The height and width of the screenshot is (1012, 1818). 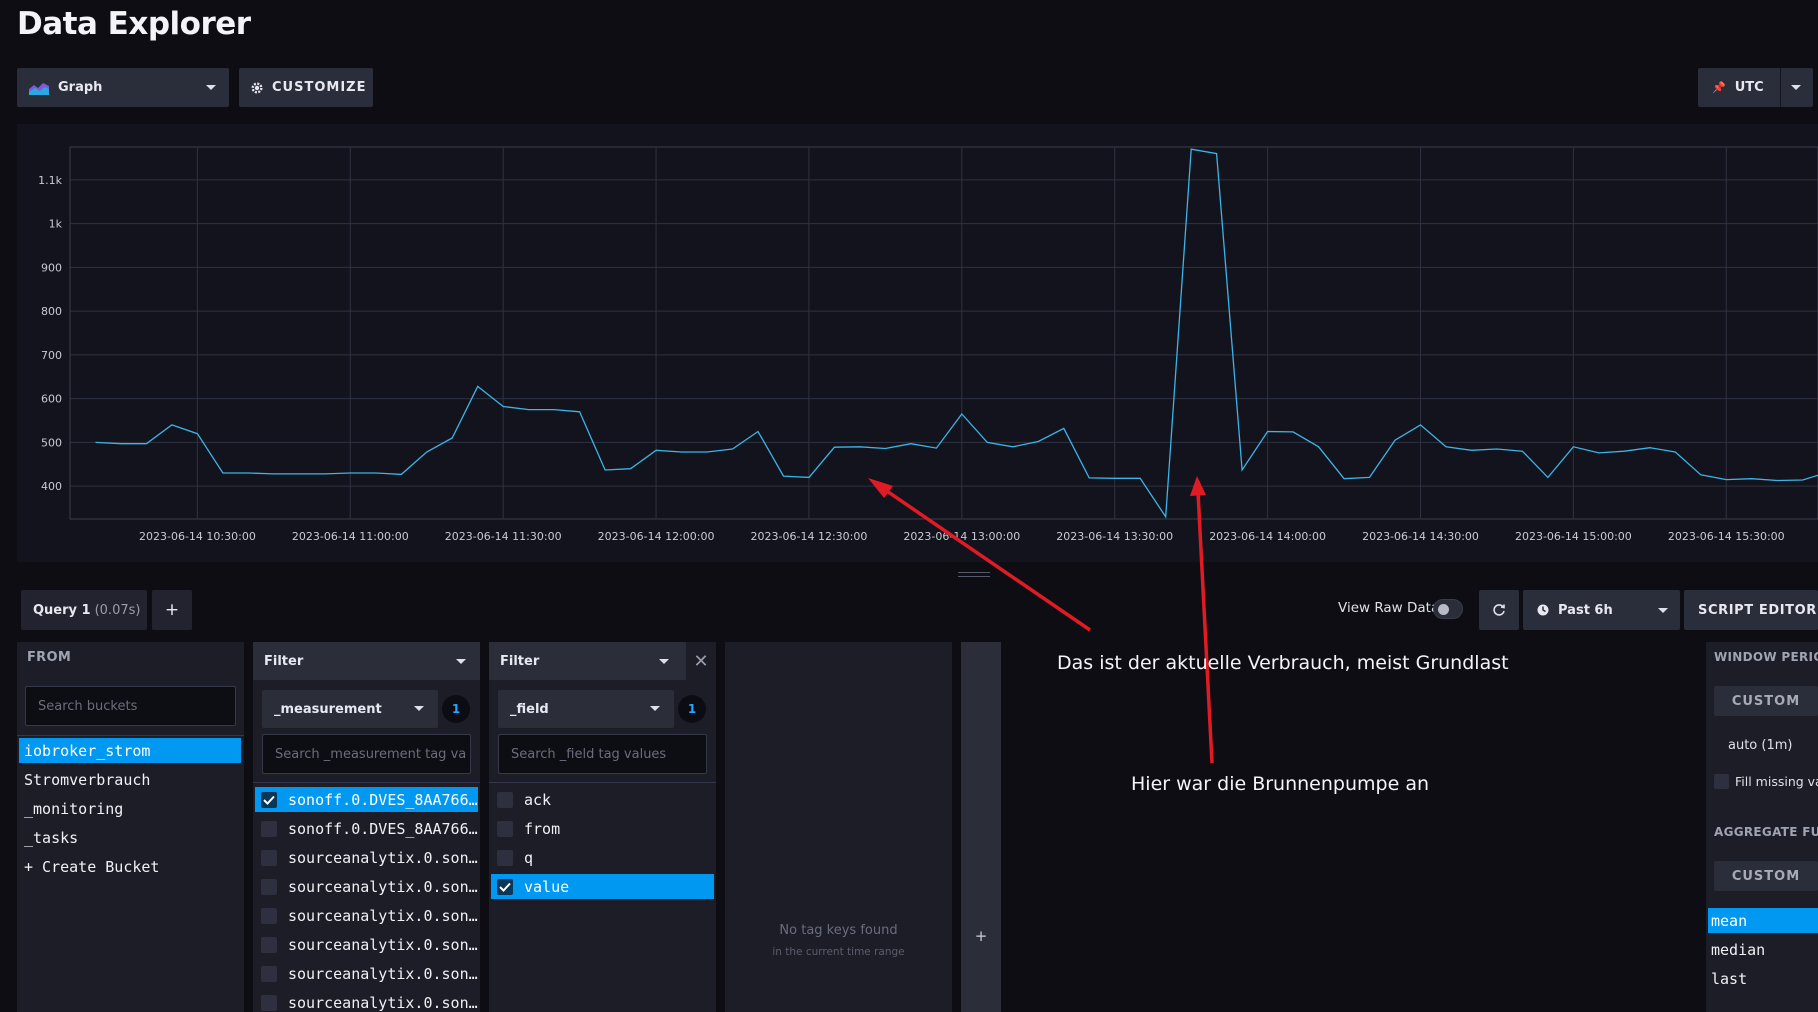 I want to click on query-tab: Query 1 (0.07s), so click(x=84, y=610).